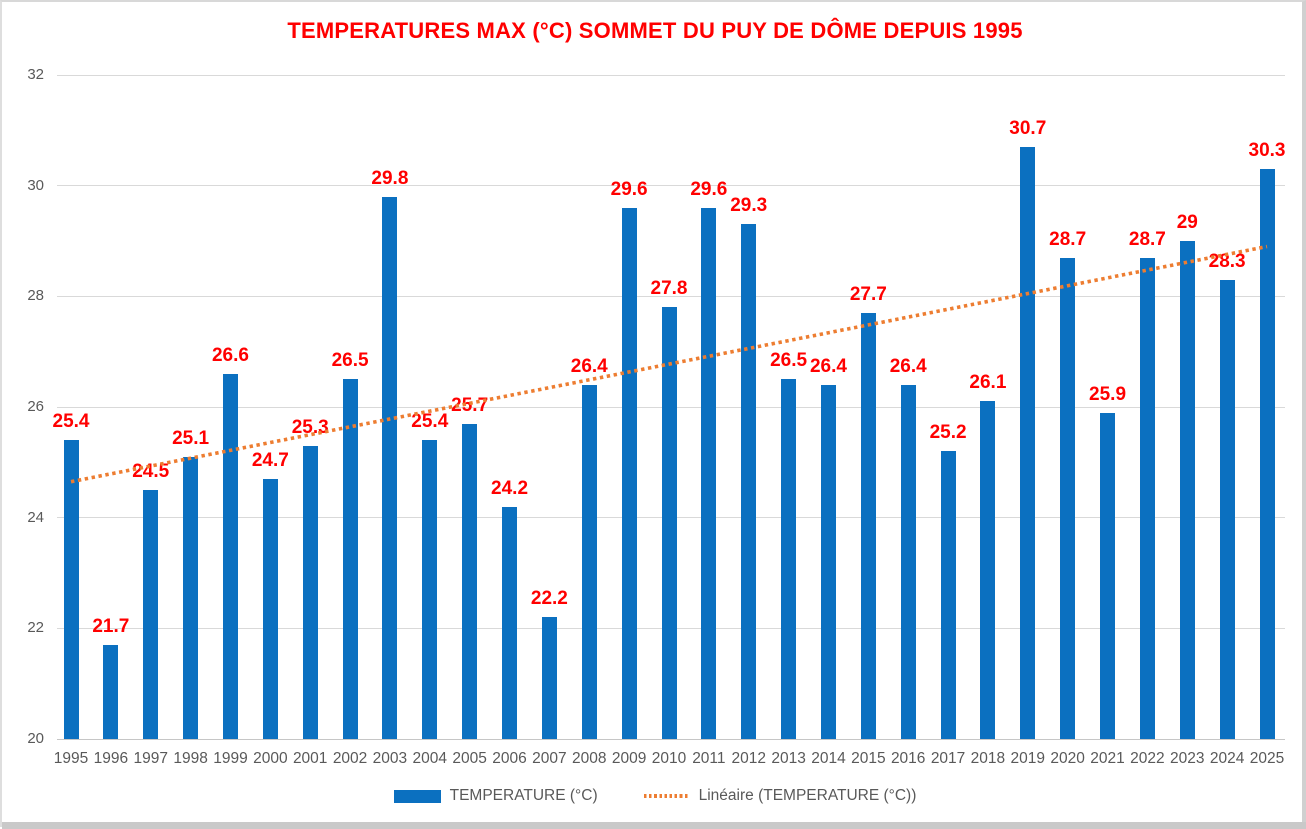 The height and width of the screenshot is (829, 1306). What do you see at coordinates (510, 488) in the screenshot?
I see `bar-value-label: 24.2` at bounding box center [510, 488].